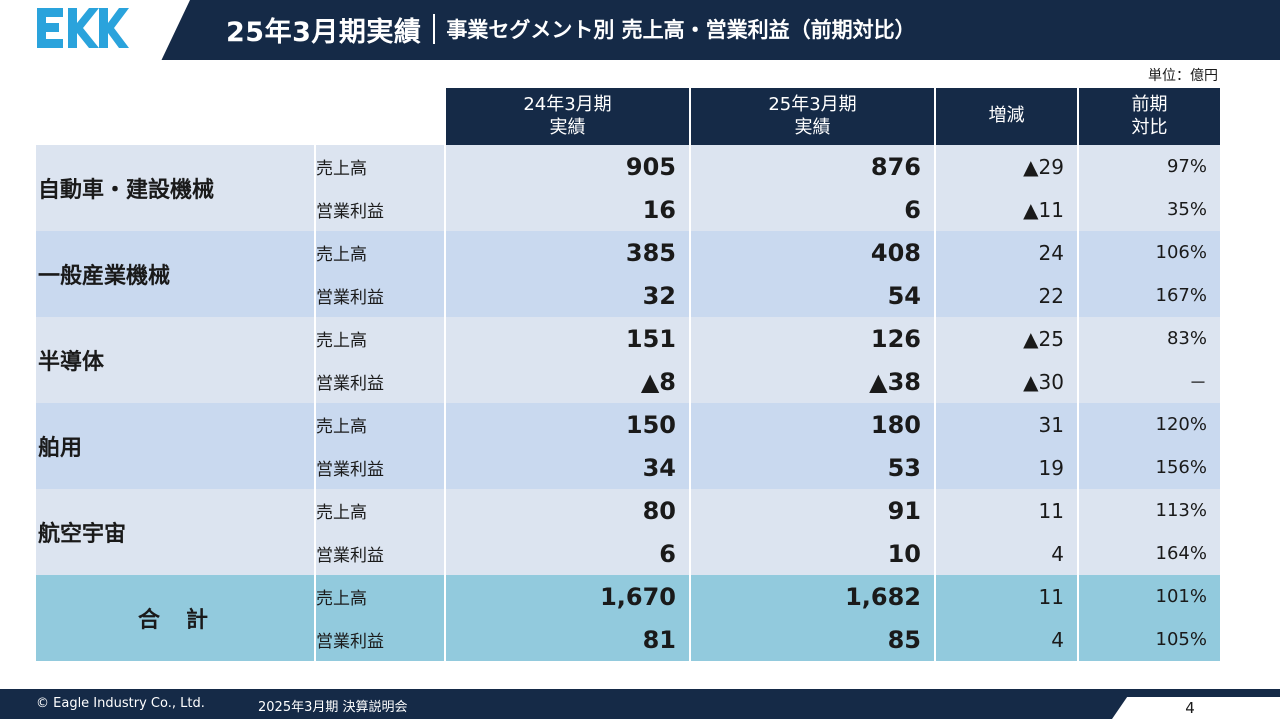 This screenshot has width=1280, height=719. Describe the element at coordinates (1181, 295) in the screenshot. I see `ratio-value: 167%` at that location.